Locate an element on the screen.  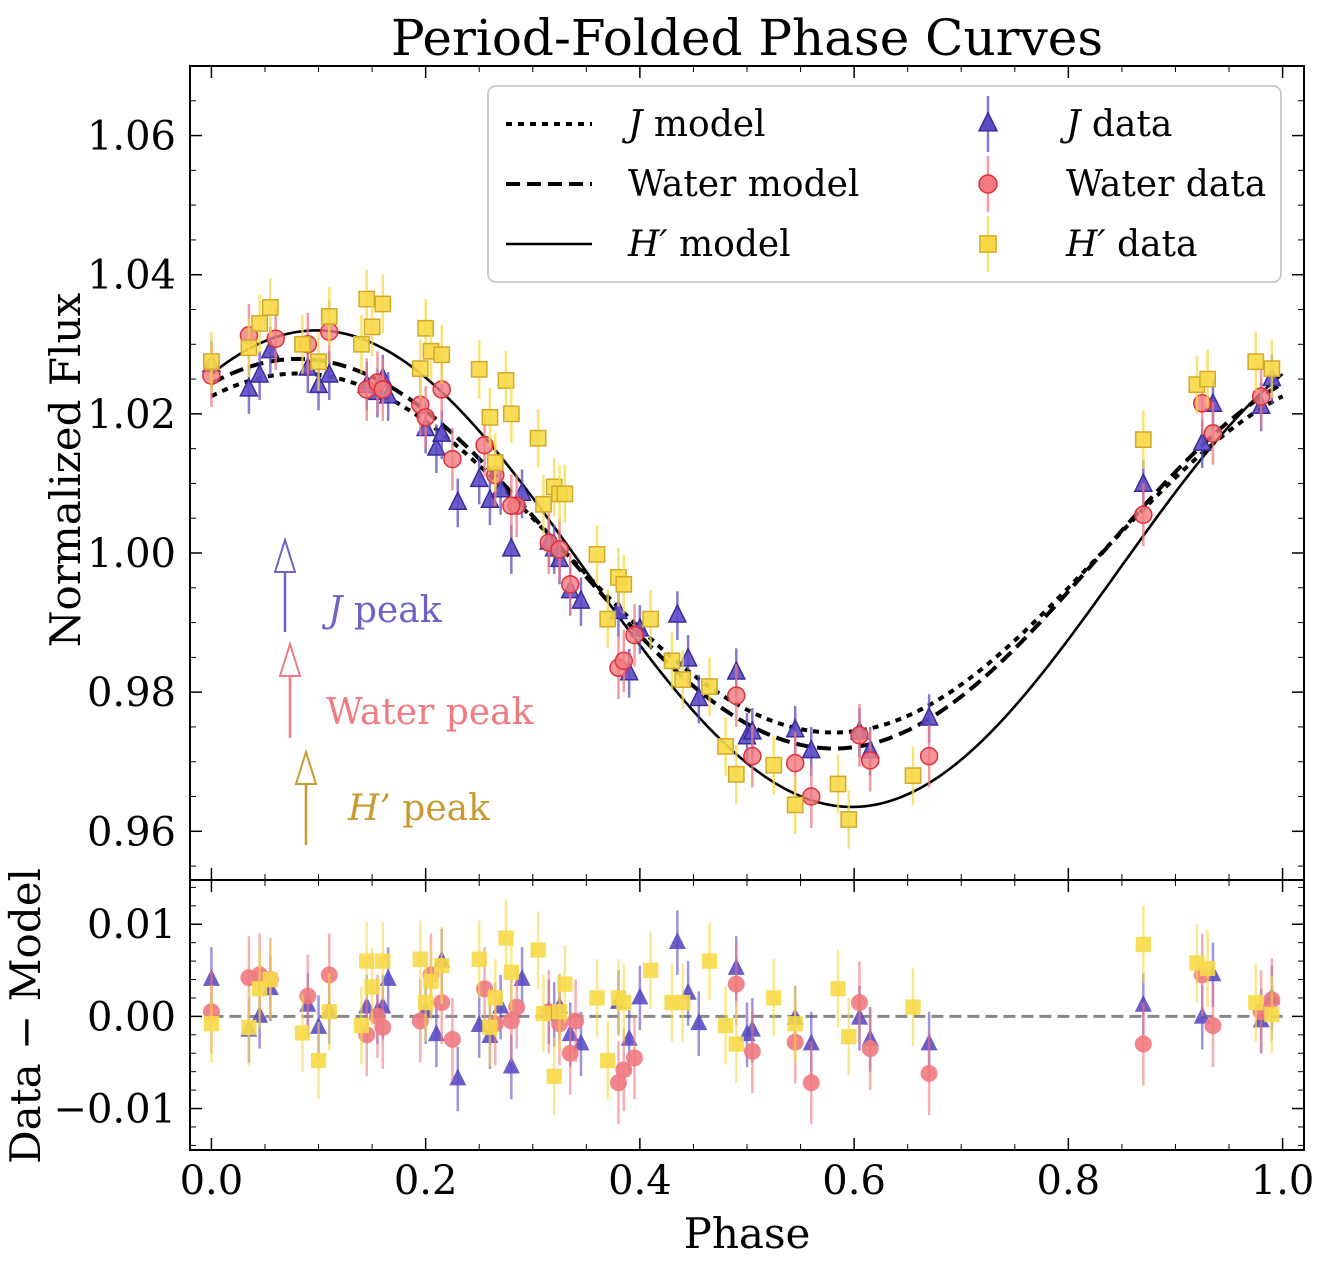
bottom-y-axis-label: Data − Model is located at coordinates (25, 1016).